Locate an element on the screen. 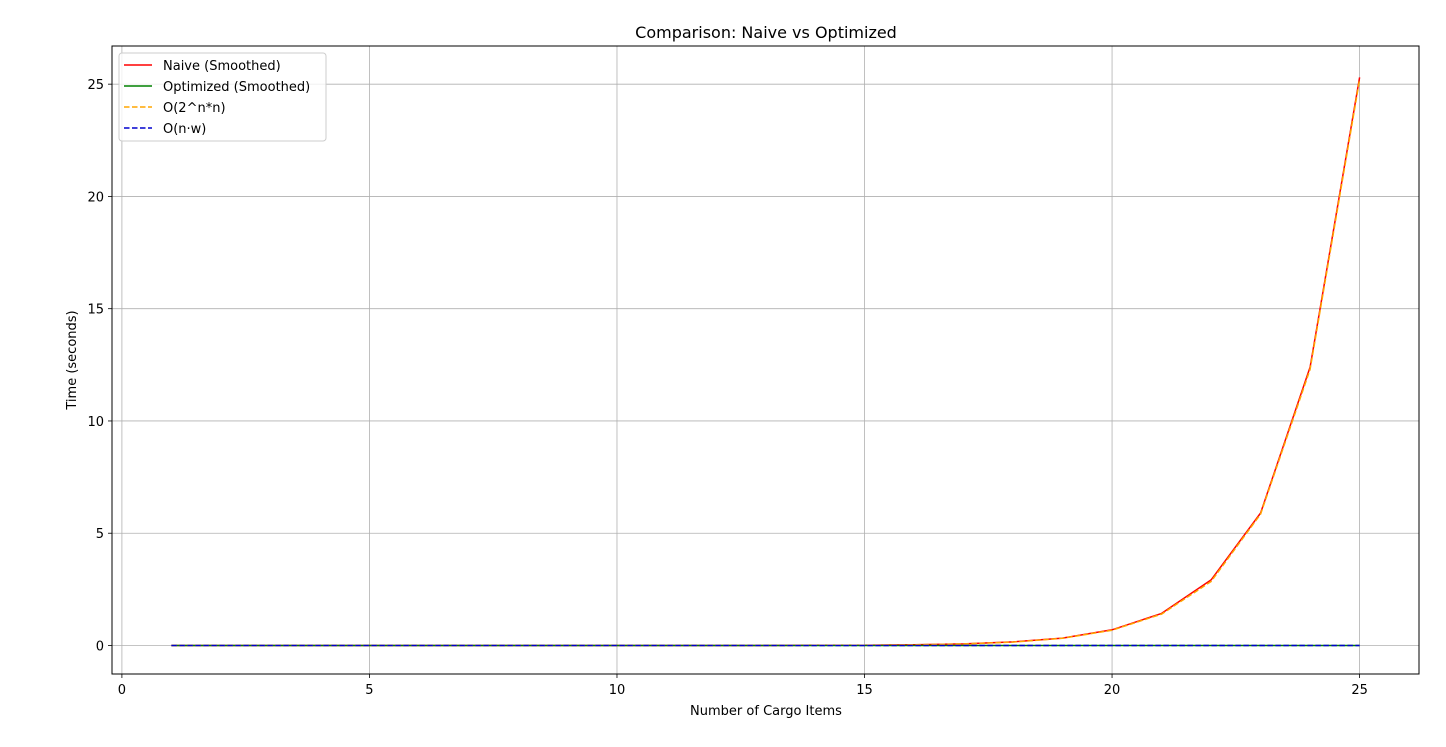  x-axis-label: Number of Cargo Items is located at coordinates (766, 711).